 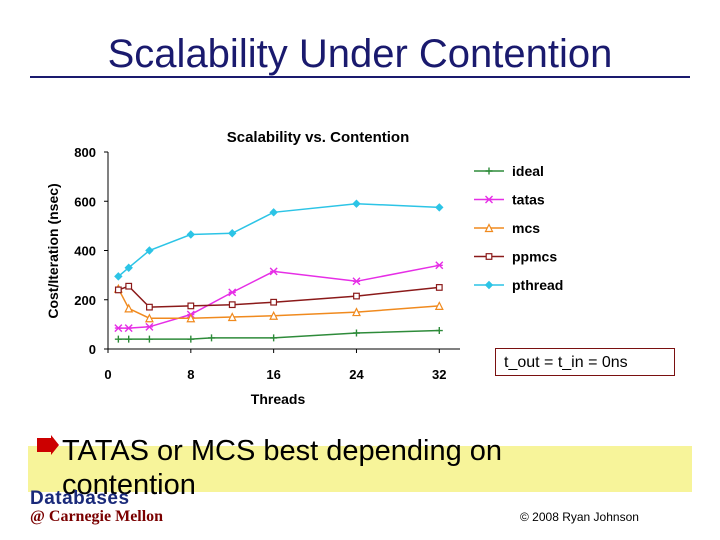 What do you see at coordinates (360, 77) in the screenshot?
I see `title-underline` at bounding box center [360, 77].